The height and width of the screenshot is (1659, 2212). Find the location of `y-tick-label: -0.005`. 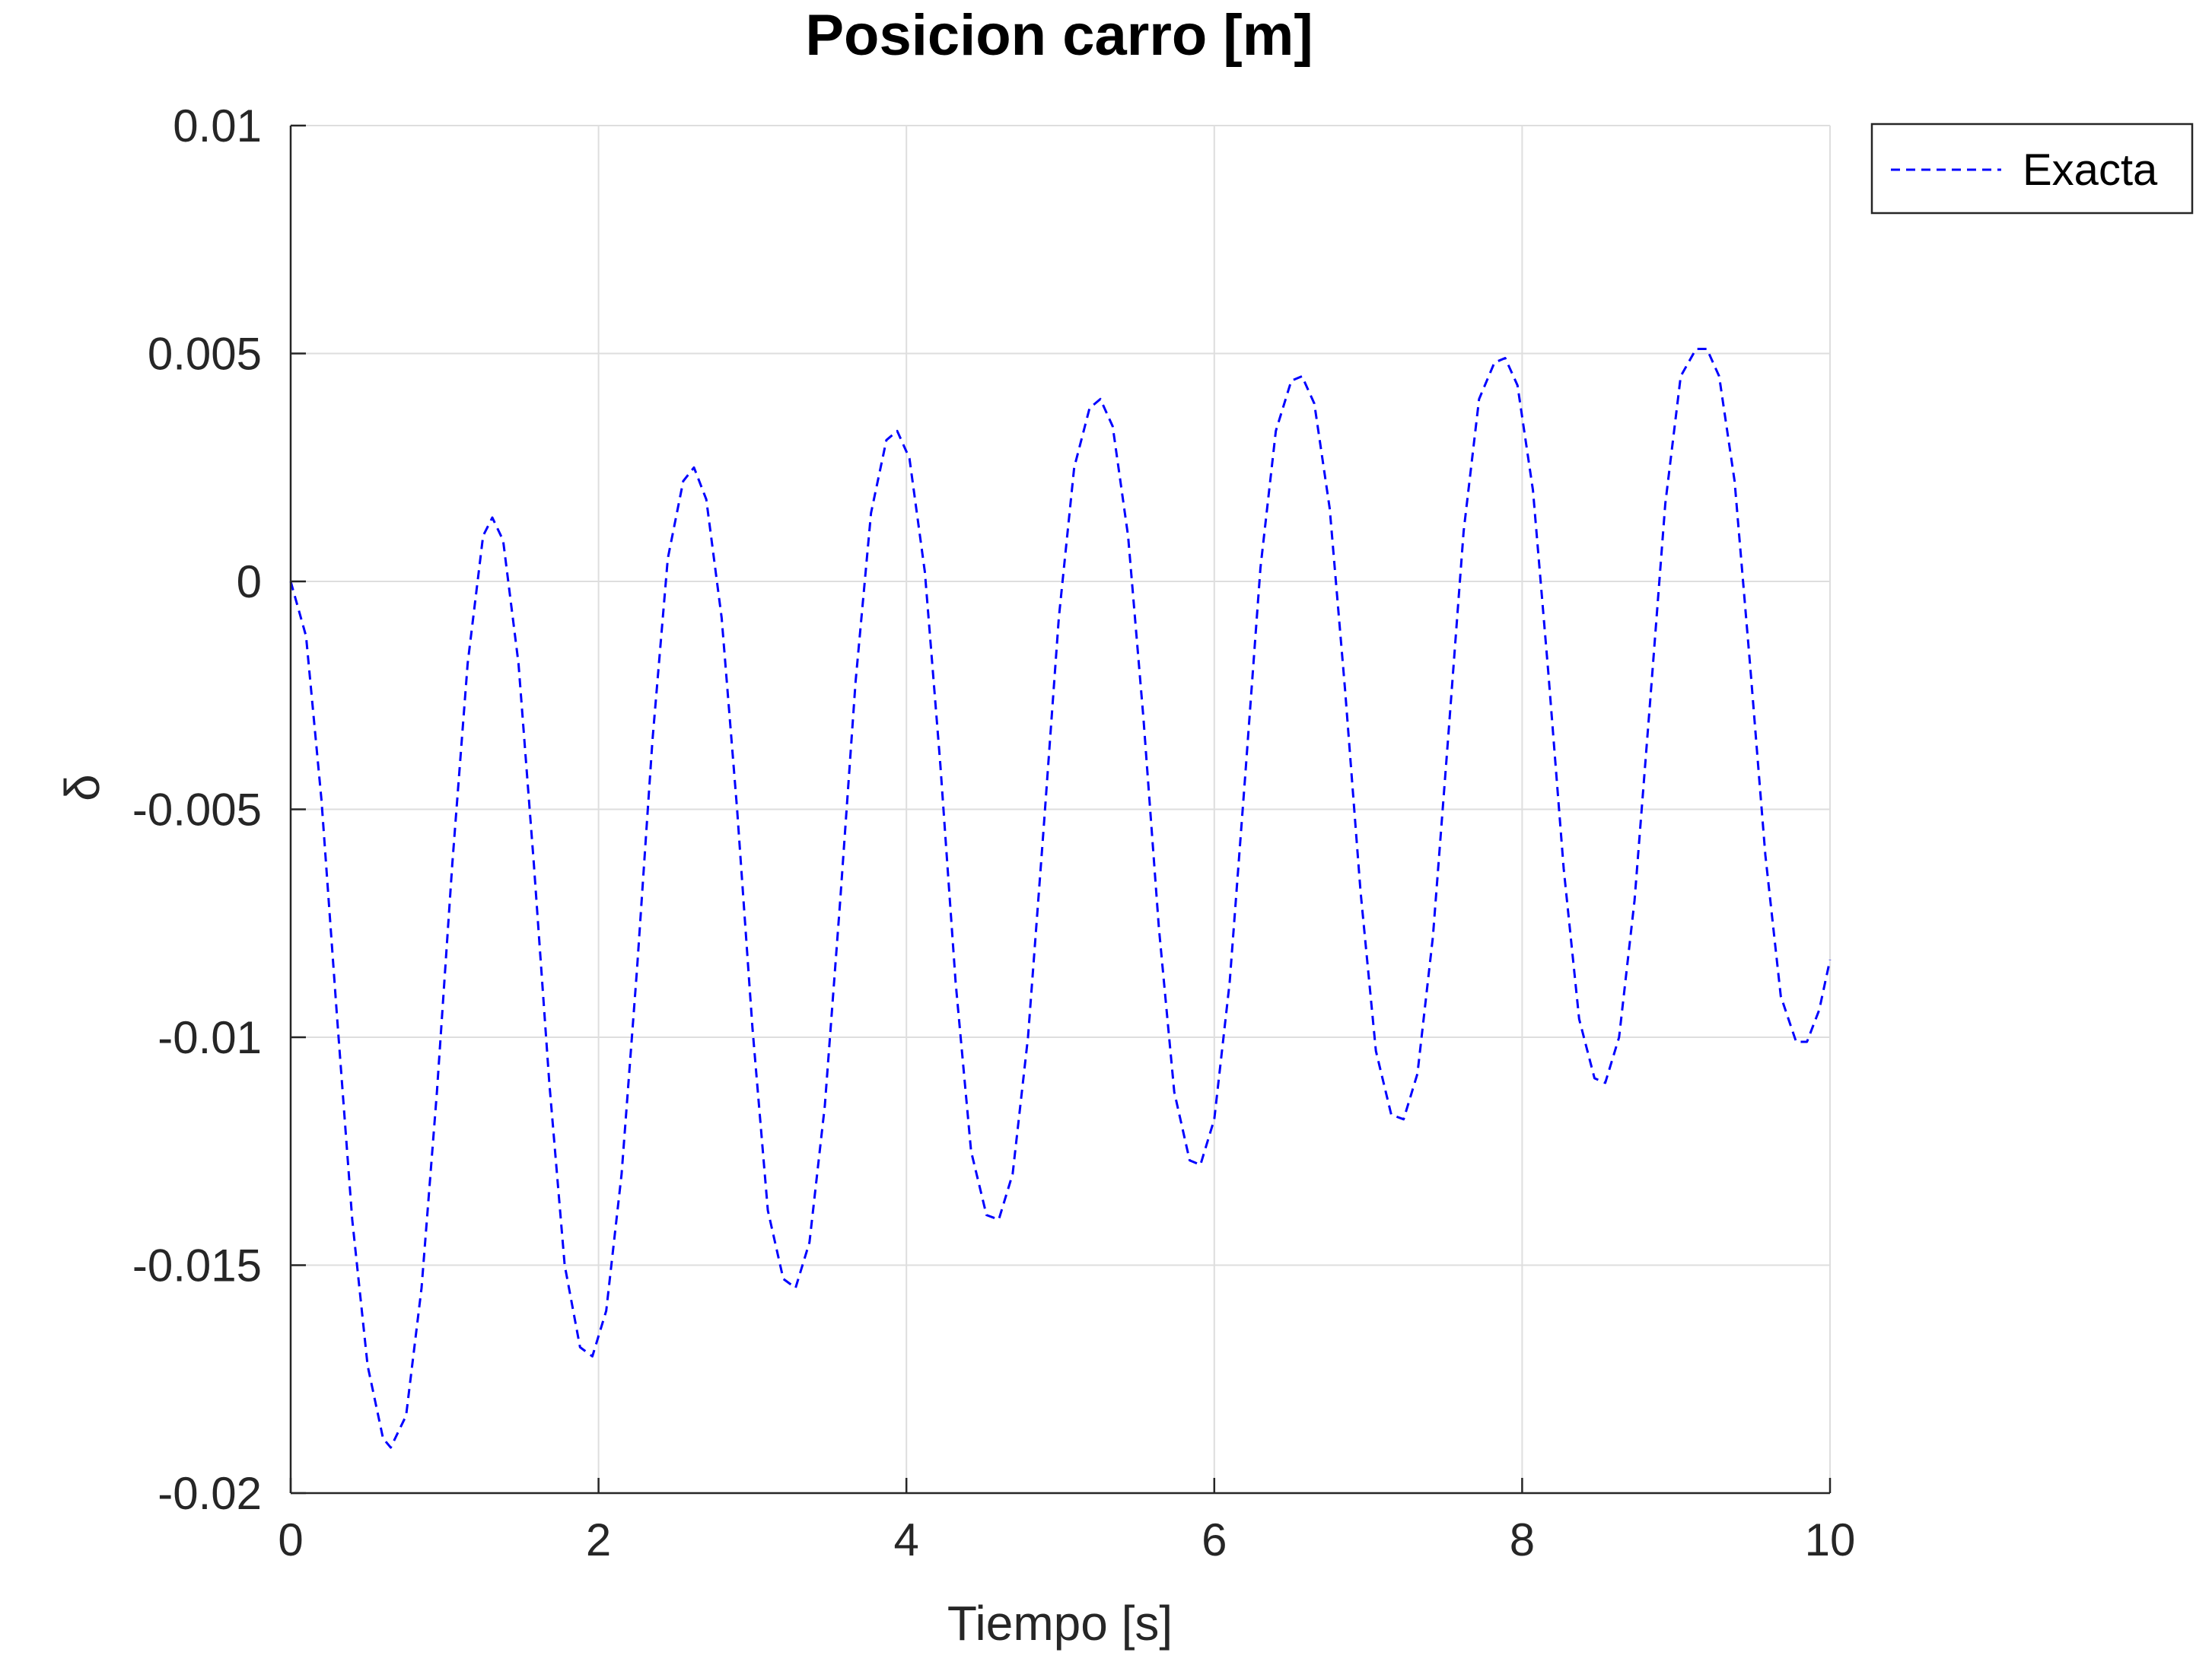

y-tick-label: -0.005 is located at coordinates (197, 810).